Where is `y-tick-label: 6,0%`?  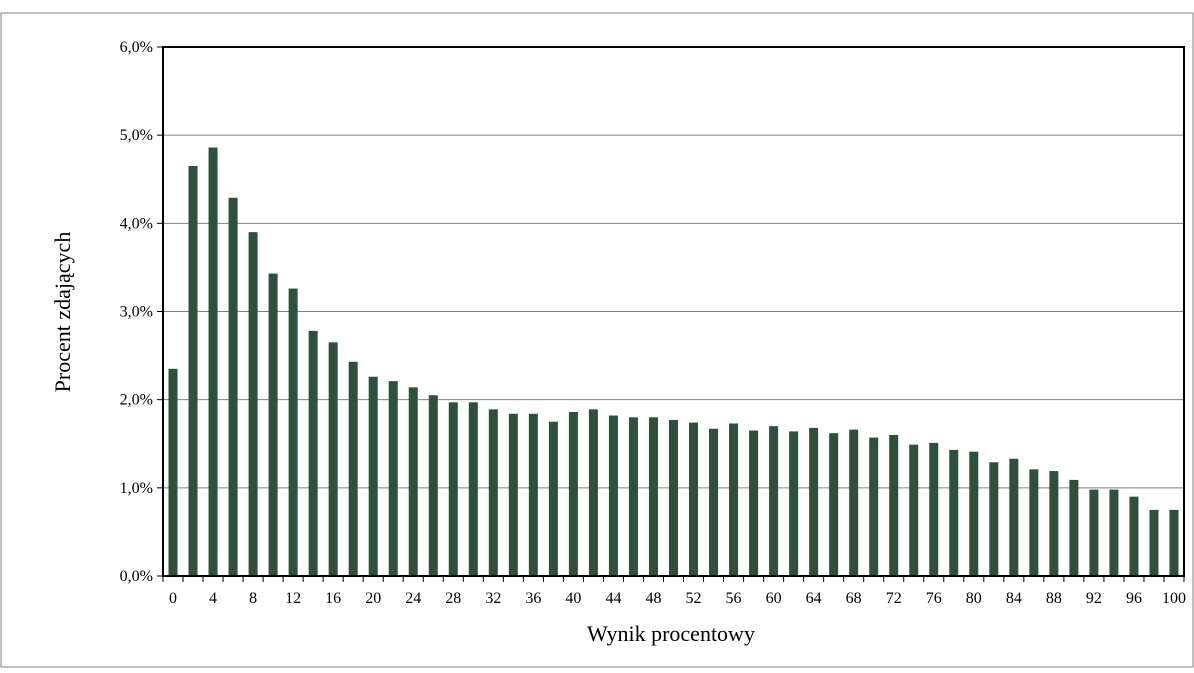
y-tick-label: 6,0% is located at coordinates (136, 47).